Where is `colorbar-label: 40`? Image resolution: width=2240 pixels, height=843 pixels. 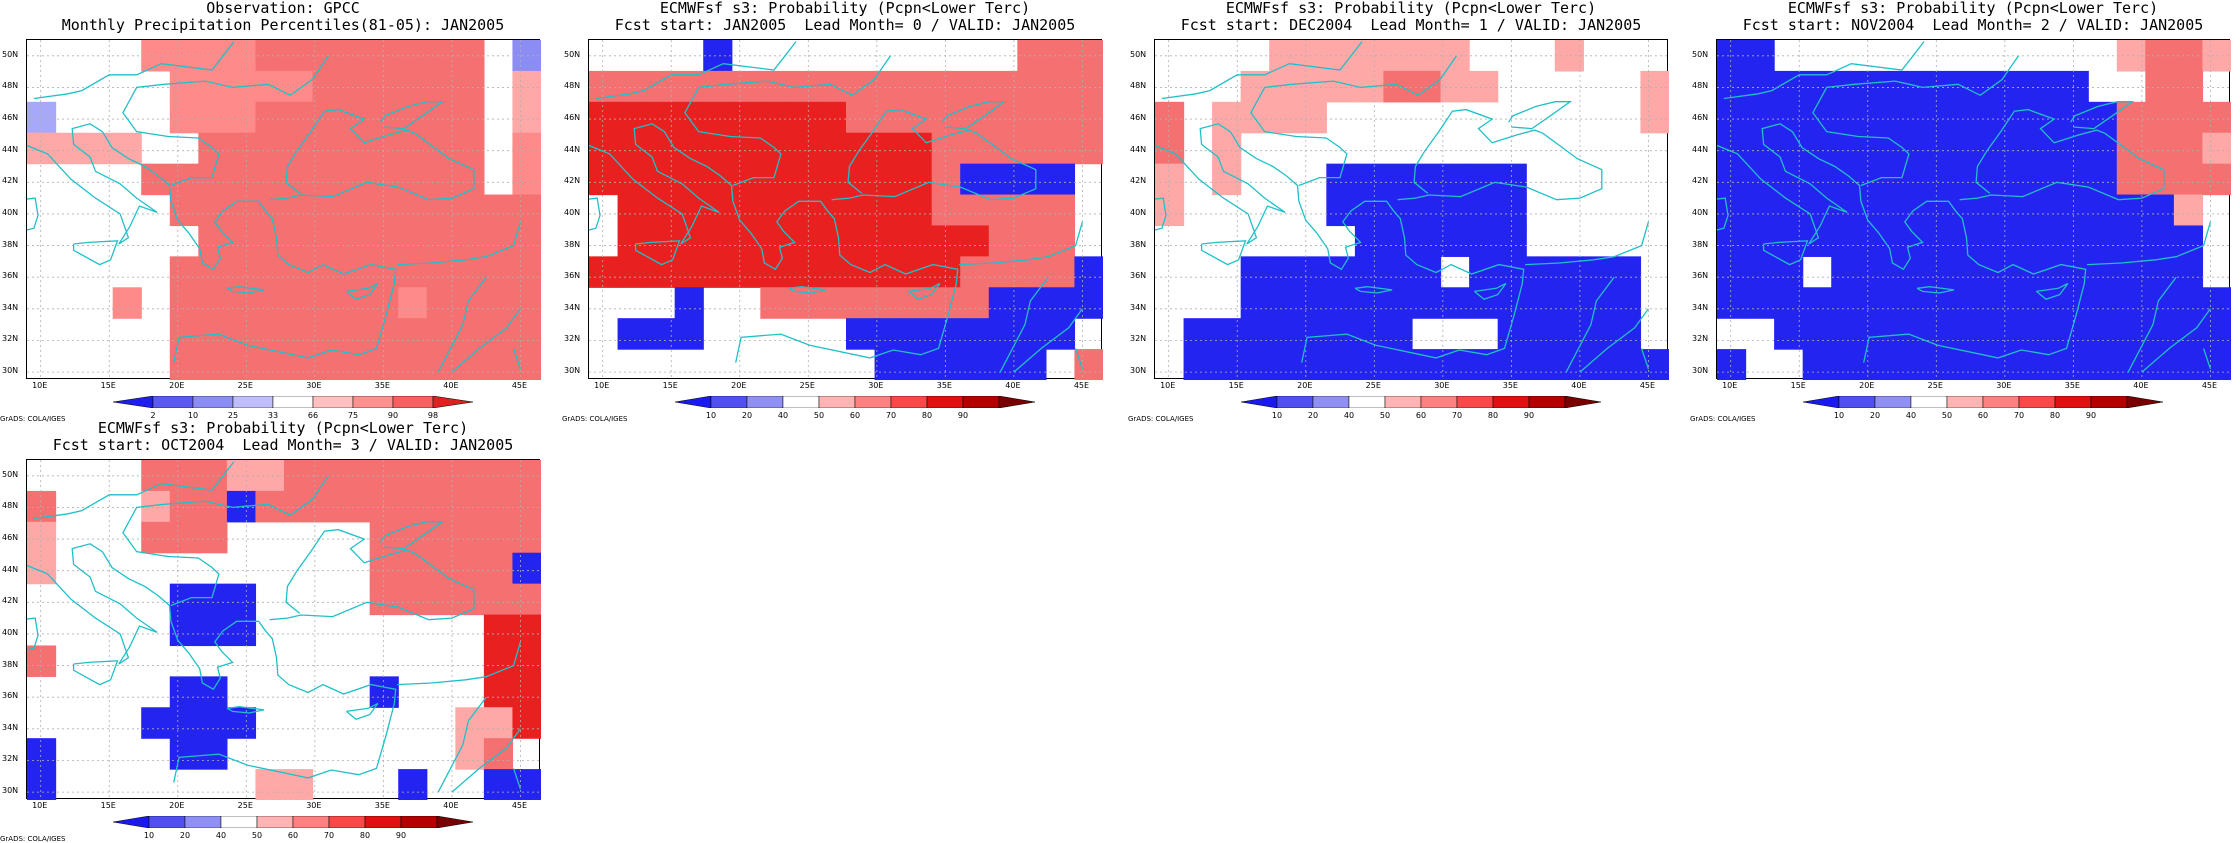 colorbar-label: 40 is located at coordinates (783, 415).